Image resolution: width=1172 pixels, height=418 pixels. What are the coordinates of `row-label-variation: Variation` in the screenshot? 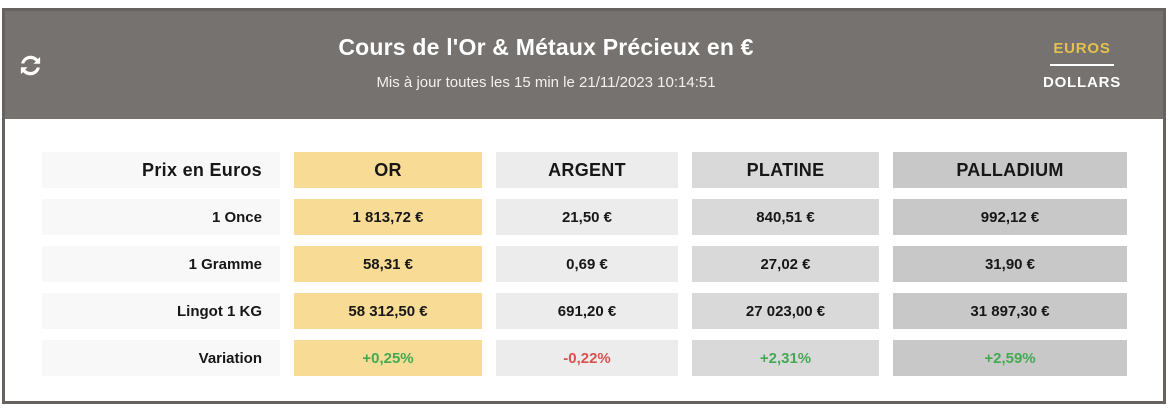 It's located at (161, 358).